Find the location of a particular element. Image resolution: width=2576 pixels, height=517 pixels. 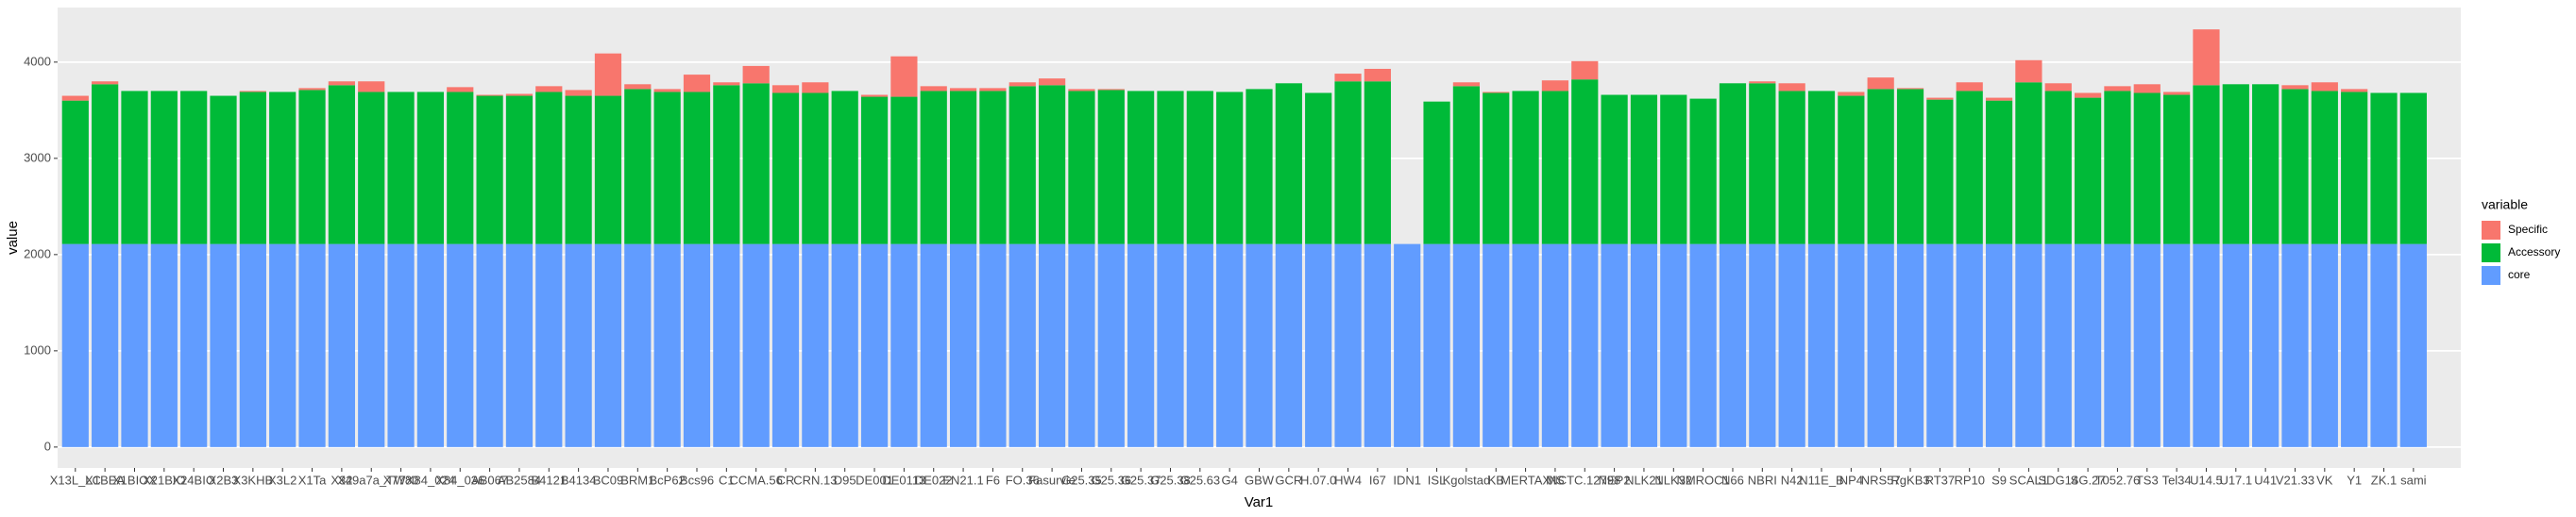

x-tick-label: G25.63 is located at coordinates (1199, 480).